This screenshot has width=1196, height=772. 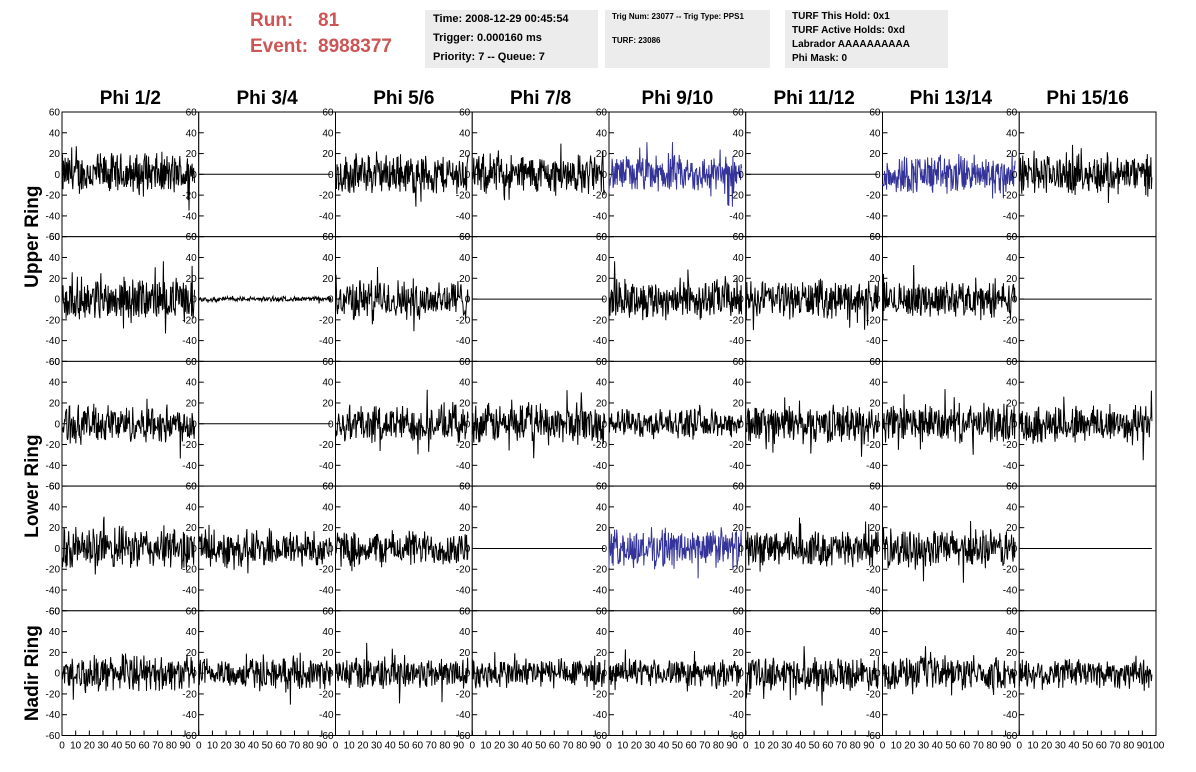 What do you see at coordinates (897, 746) in the screenshot?
I see `x-tick-label: 10` at bounding box center [897, 746].